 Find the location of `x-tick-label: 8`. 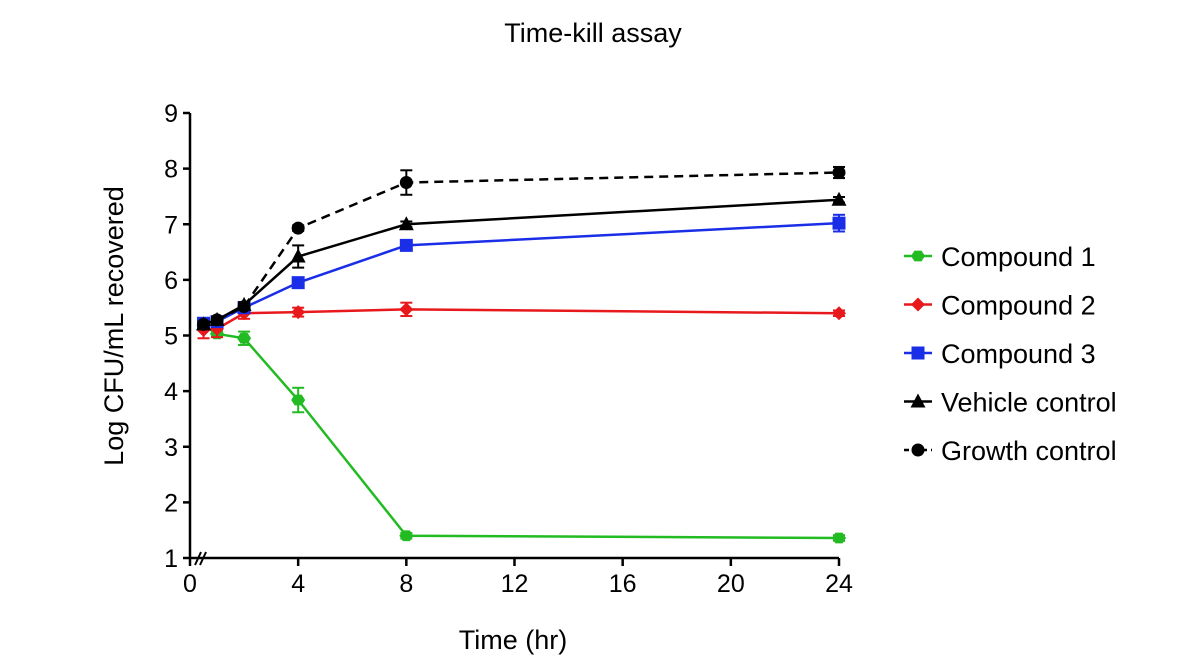

x-tick-label: 8 is located at coordinates (406, 584).